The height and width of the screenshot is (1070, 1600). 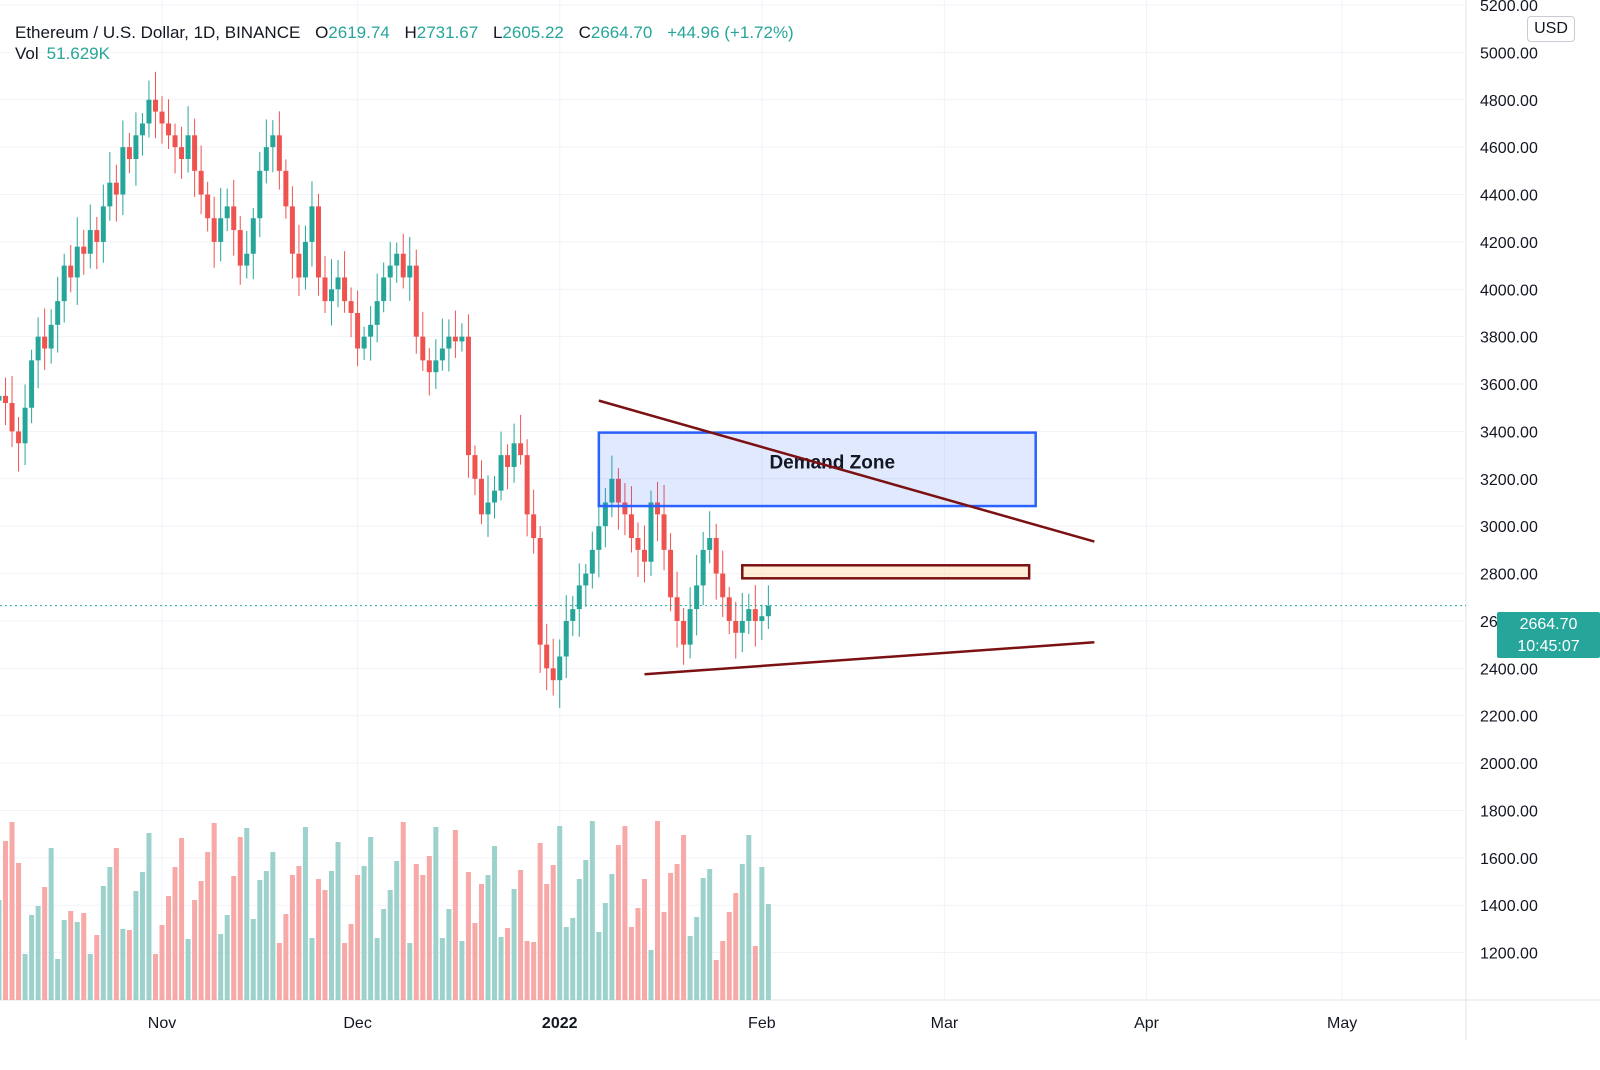 I want to click on demand-zone-box, so click(x=817, y=469).